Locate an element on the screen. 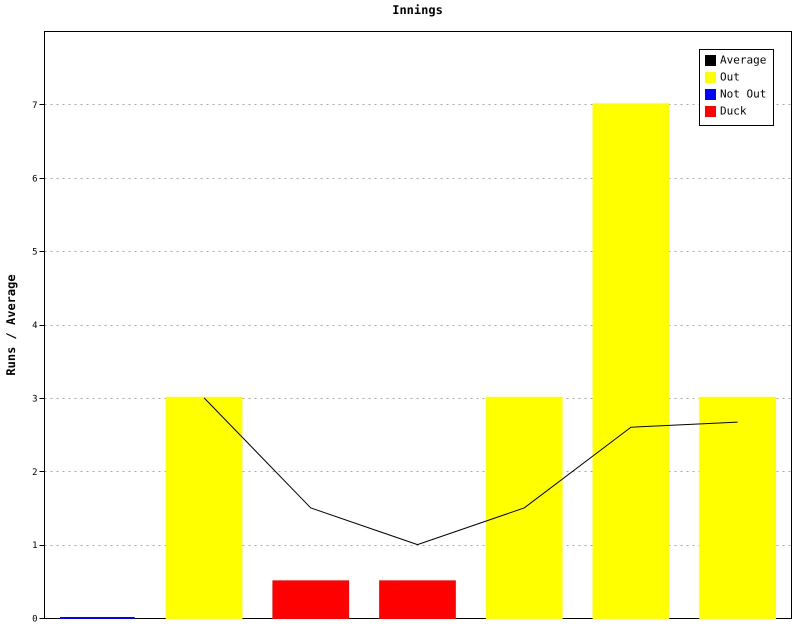 The width and height of the screenshot is (800, 640). legend-label: Out is located at coordinates (730, 77).